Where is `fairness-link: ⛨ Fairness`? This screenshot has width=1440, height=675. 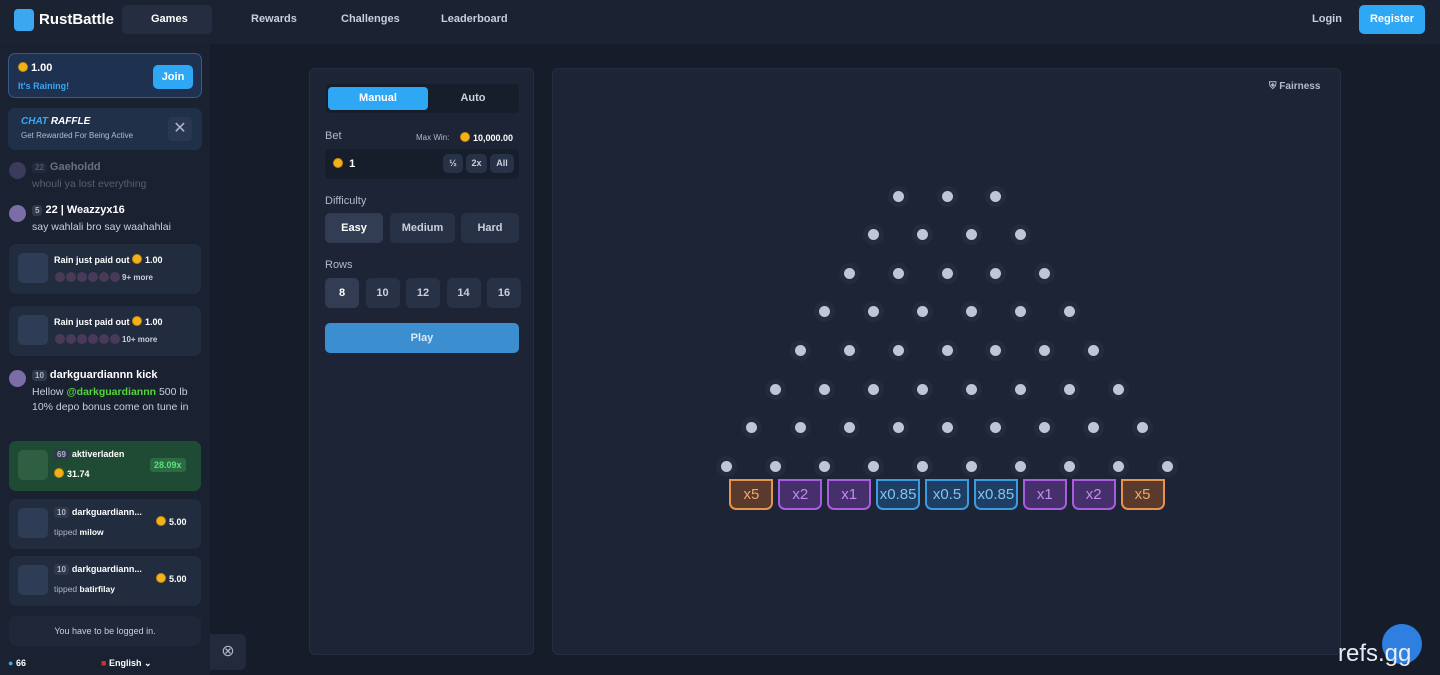 fairness-link: ⛨ Fairness is located at coordinates (1295, 86).